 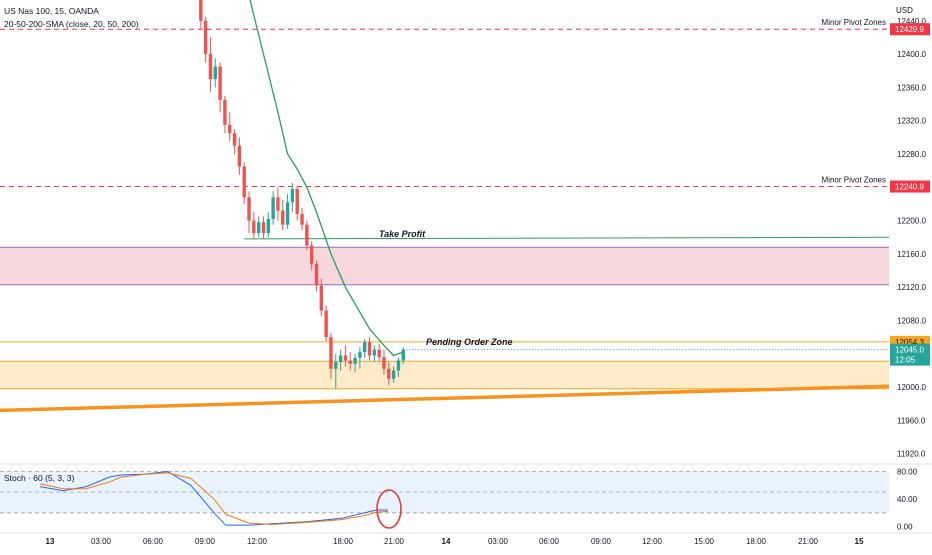 I want to click on take-profit-label: Take Profit, so click(x=402, y=234).